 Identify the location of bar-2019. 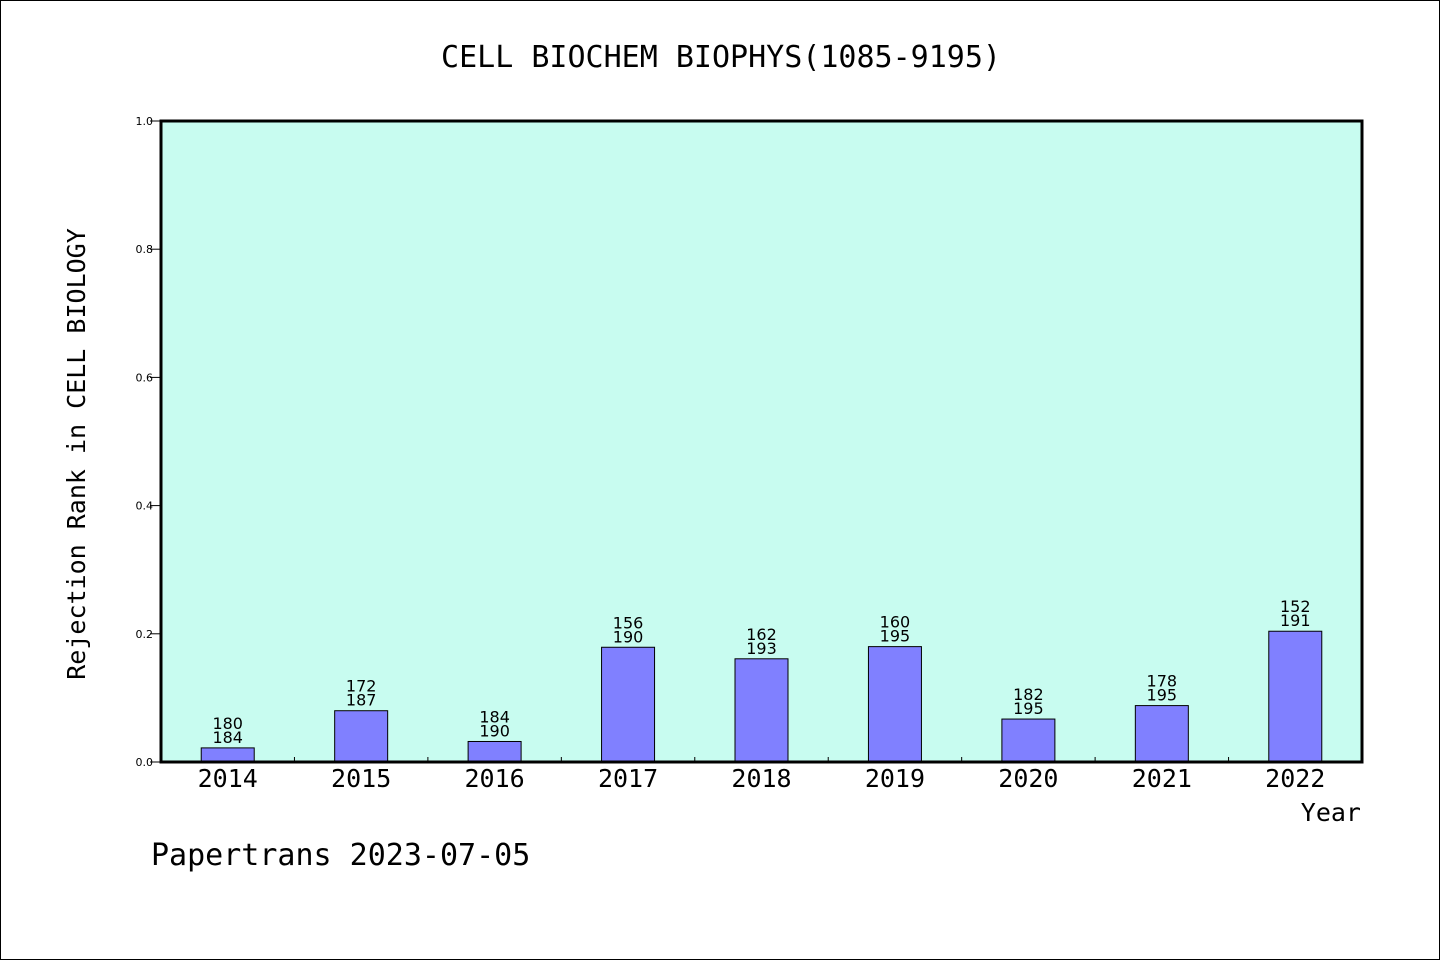
(894, 704).